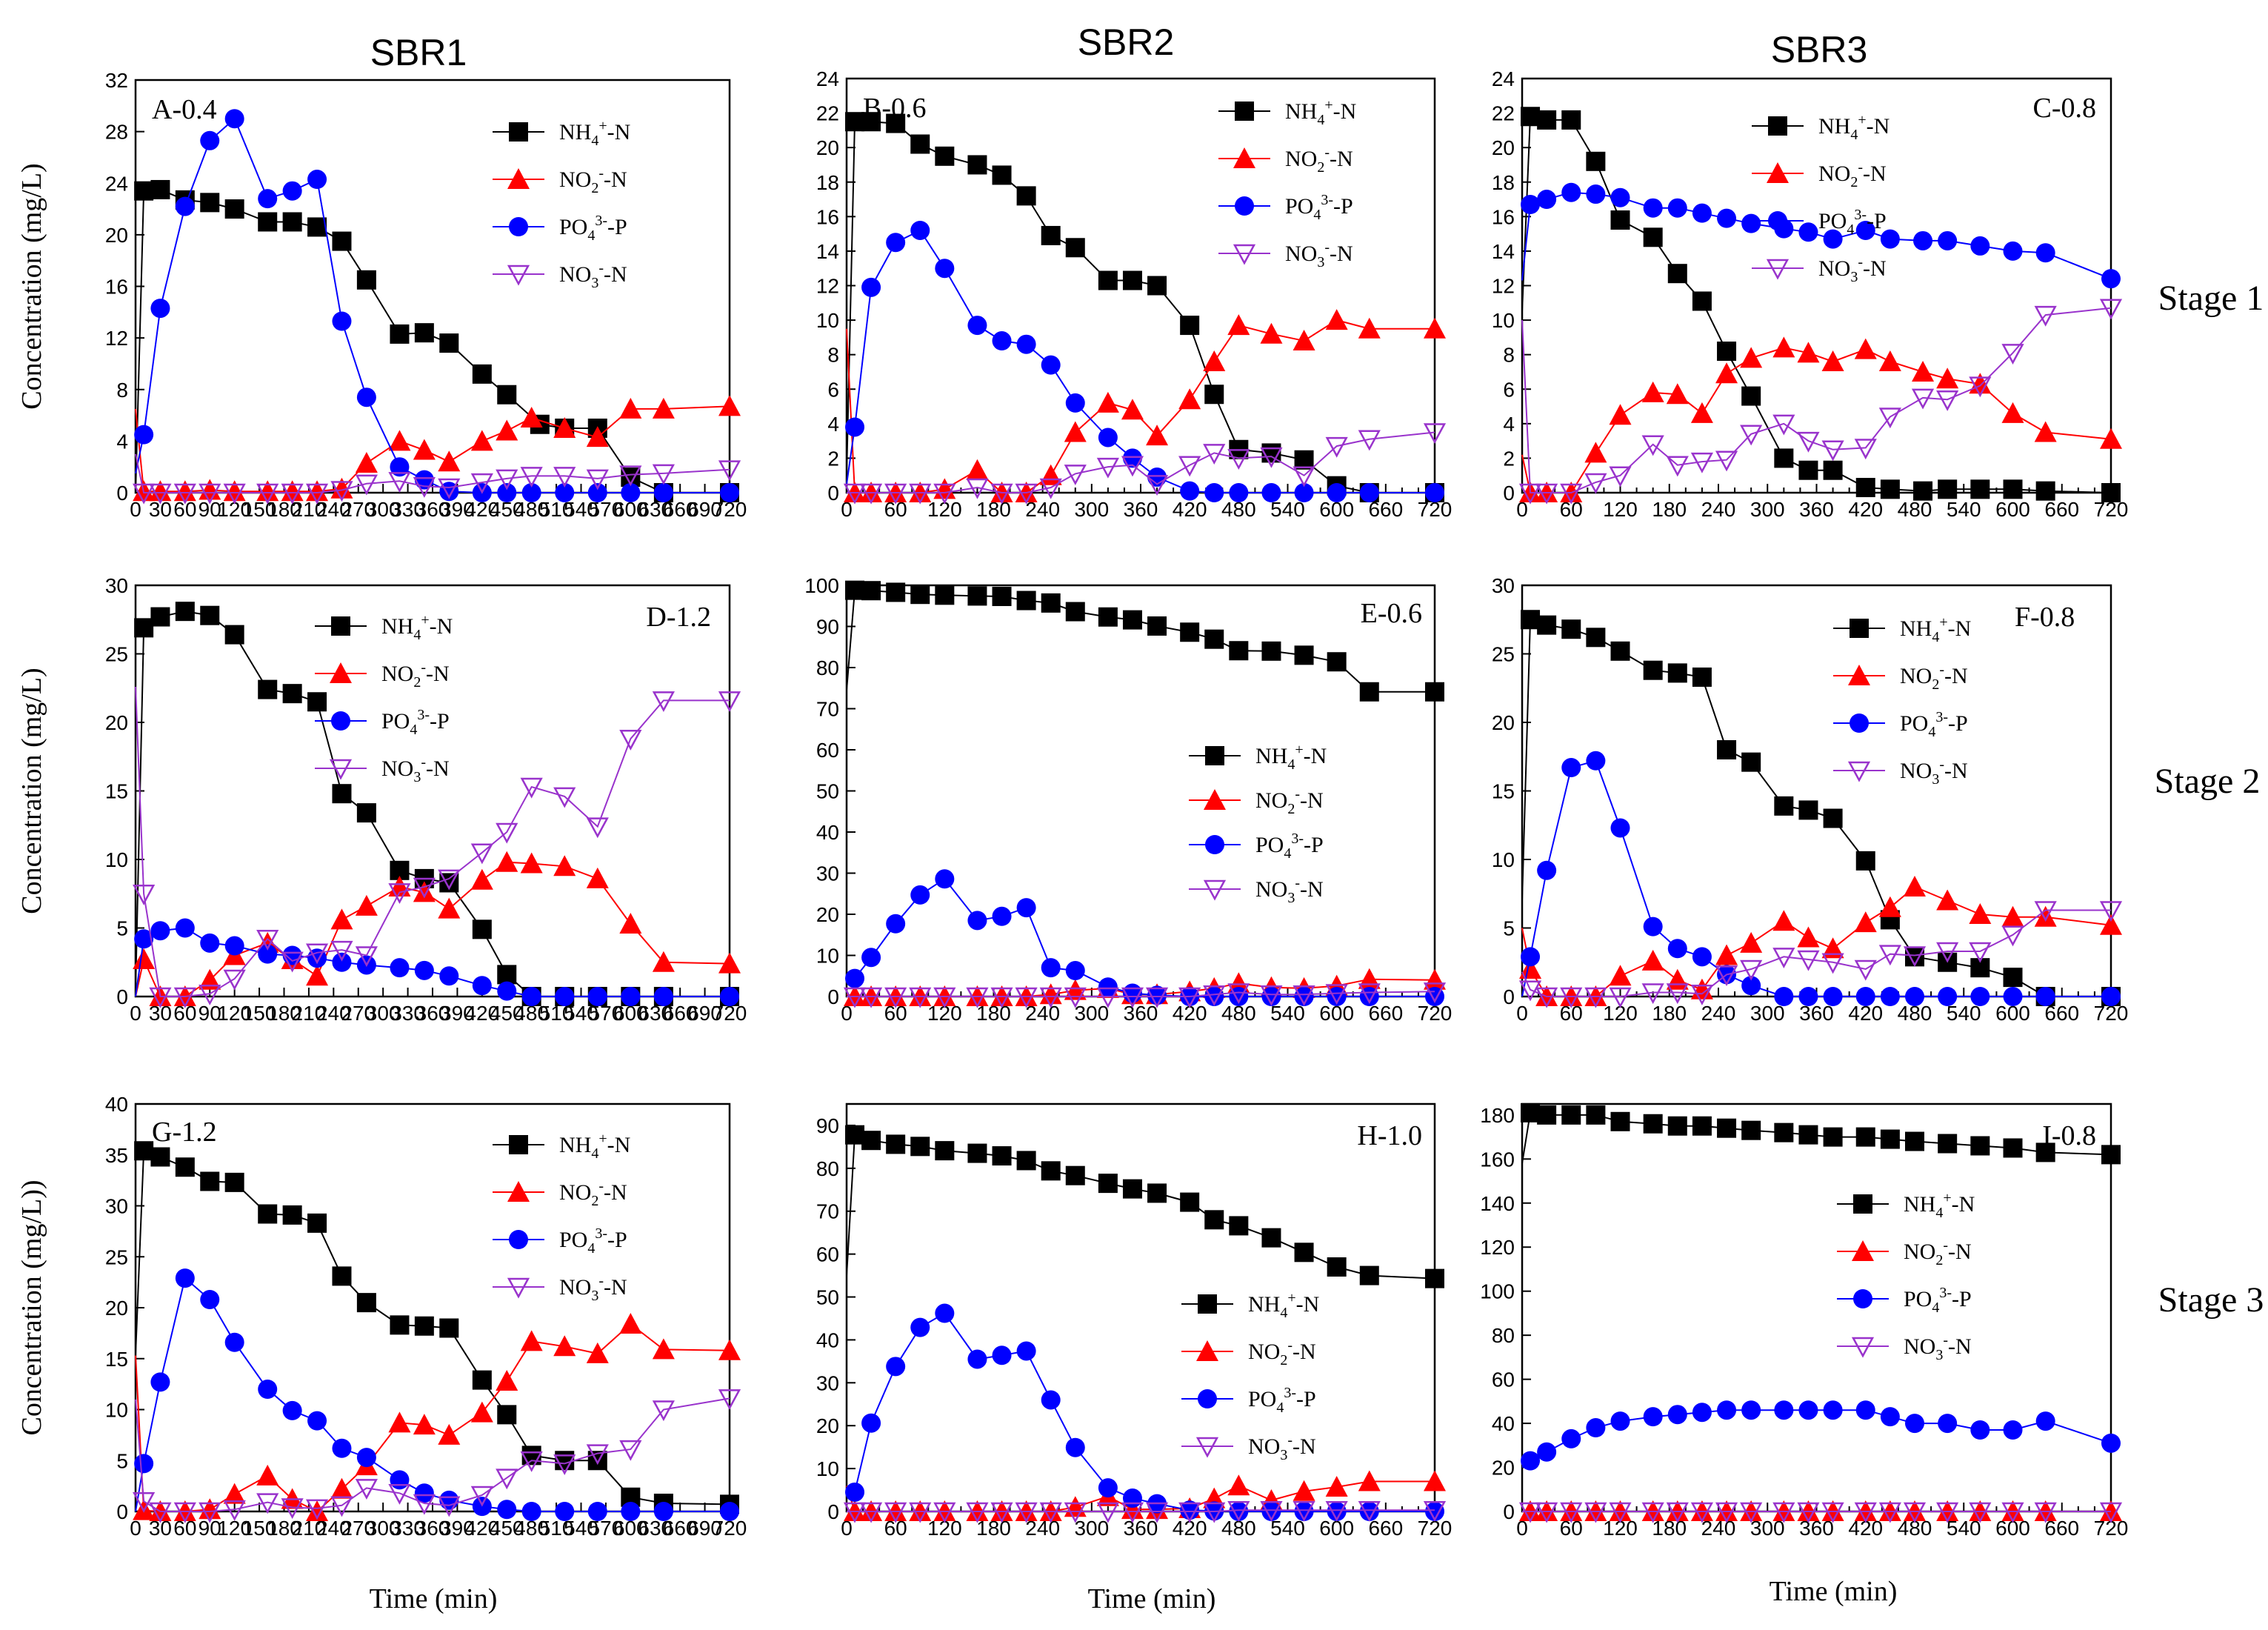  I want to click on panel-label: A-0.4, so click(184, 110).